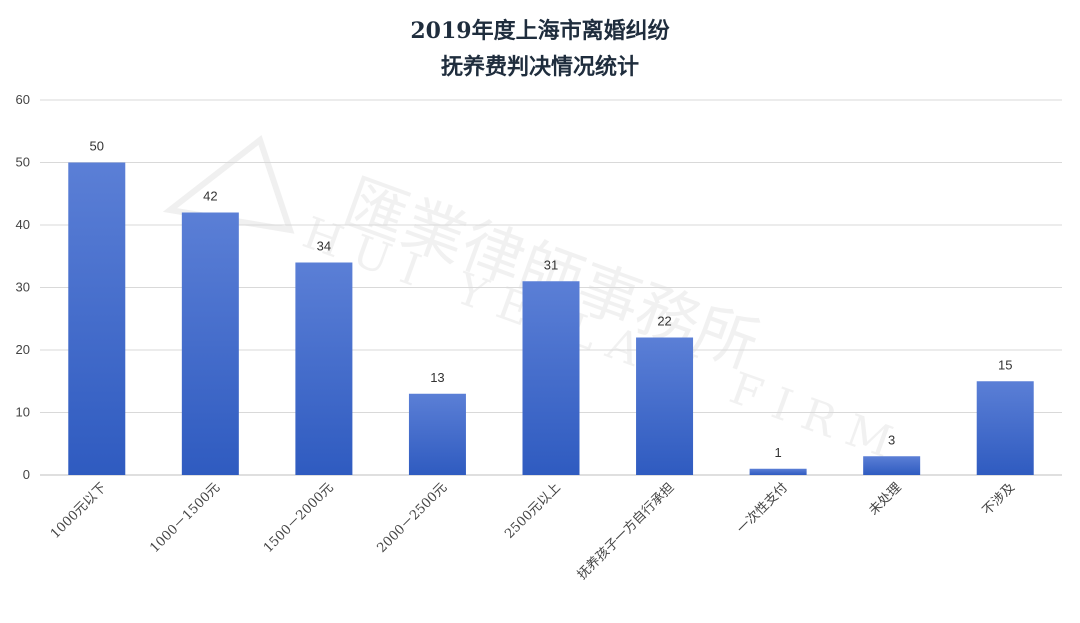  I want to click on y-tick-label: 40, so click(23, 224).